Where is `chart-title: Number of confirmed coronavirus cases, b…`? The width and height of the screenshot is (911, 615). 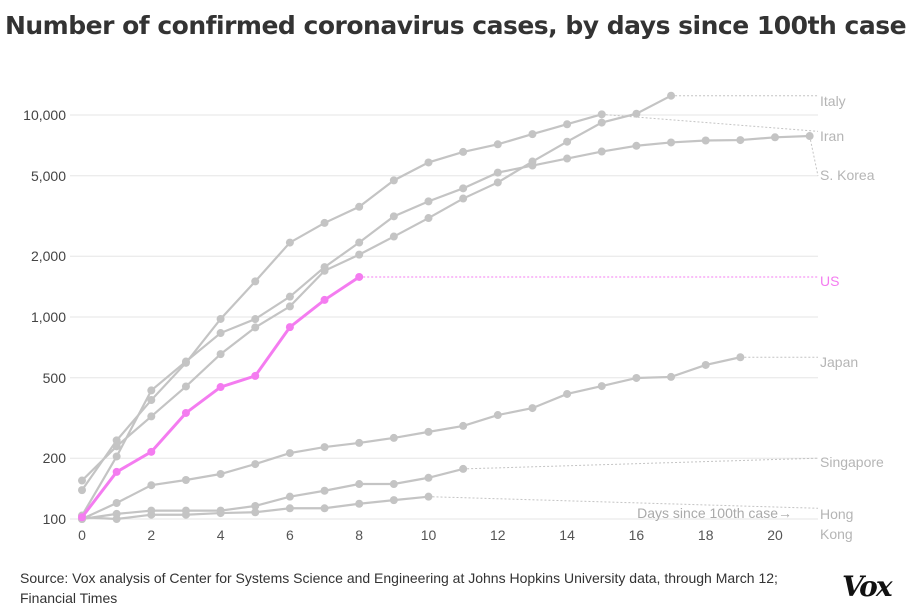
chart-title: Number of confirmed coronavirus cases, b… is located at coordinates (455, 25).